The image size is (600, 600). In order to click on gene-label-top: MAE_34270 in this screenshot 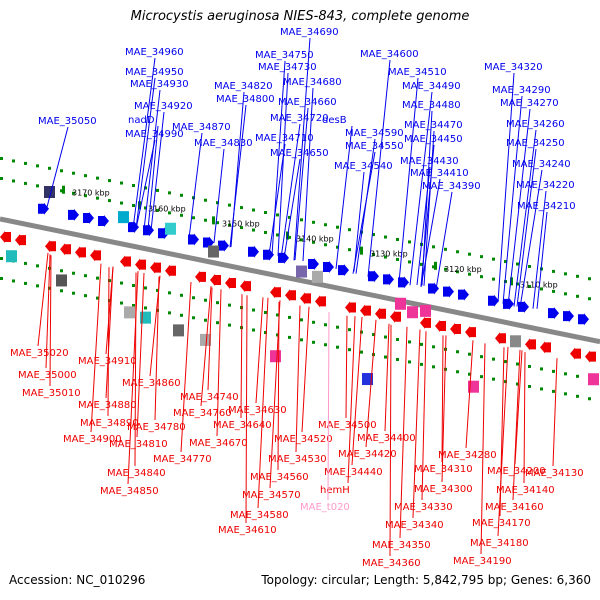, I will do `click(529, 103)`.